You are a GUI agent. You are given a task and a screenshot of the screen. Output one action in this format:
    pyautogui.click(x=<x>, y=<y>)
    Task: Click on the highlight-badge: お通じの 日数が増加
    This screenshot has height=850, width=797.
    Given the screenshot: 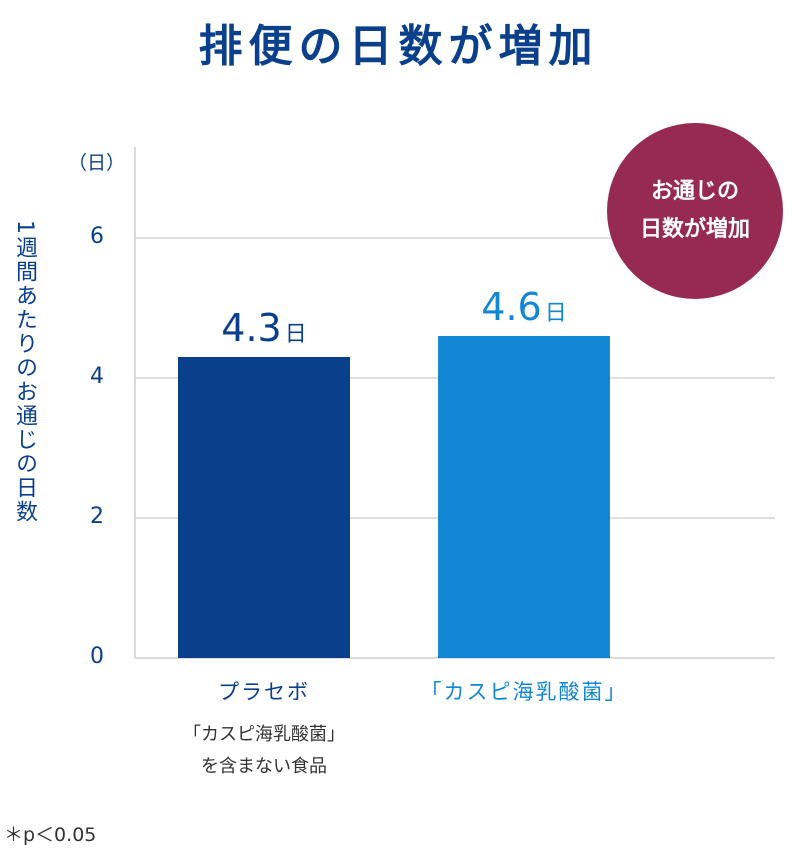 What is the action you would take?
    pyautogui.click(x=695, y=211)
    